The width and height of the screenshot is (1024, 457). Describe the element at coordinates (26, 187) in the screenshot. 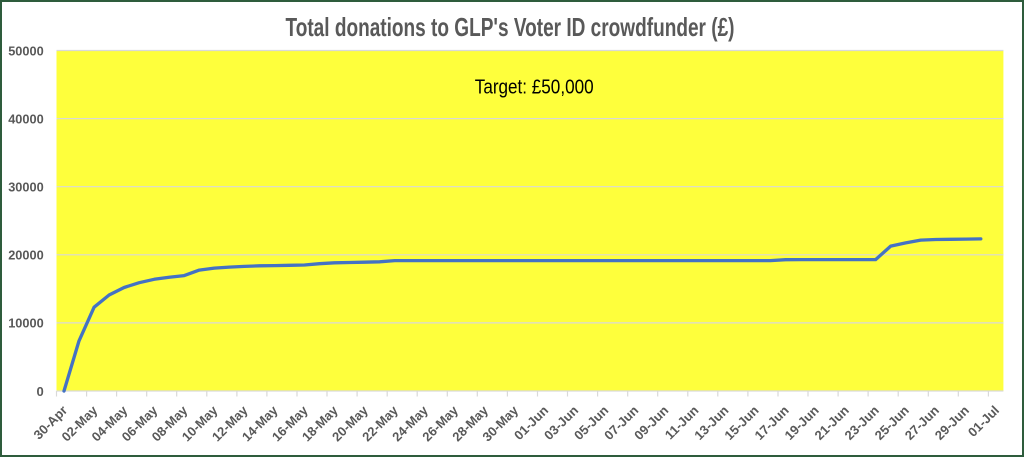

I see `svg-text: 30000` at that location.